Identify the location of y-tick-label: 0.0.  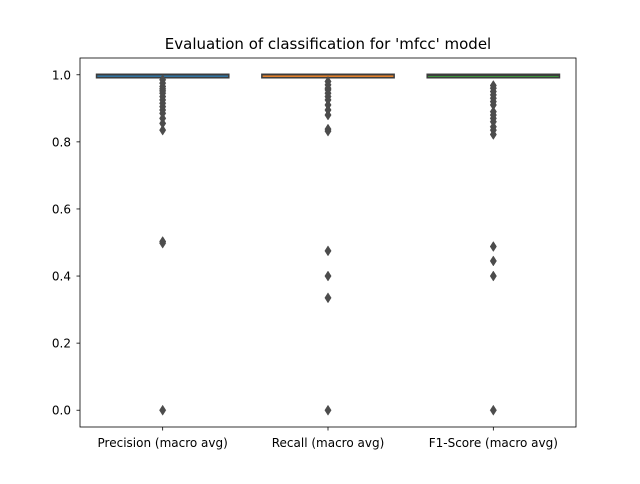
(61, 411).